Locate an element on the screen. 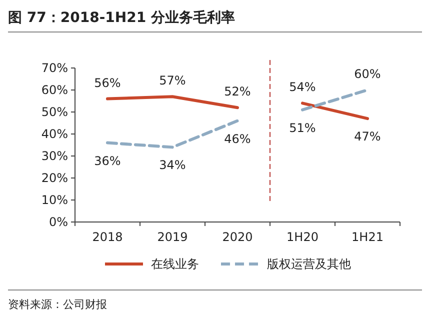 This screenshot has height=320, width=430. chart-title: 图 77：2018-1H21 分业务毛利率 is located at coordinates (121, 17).